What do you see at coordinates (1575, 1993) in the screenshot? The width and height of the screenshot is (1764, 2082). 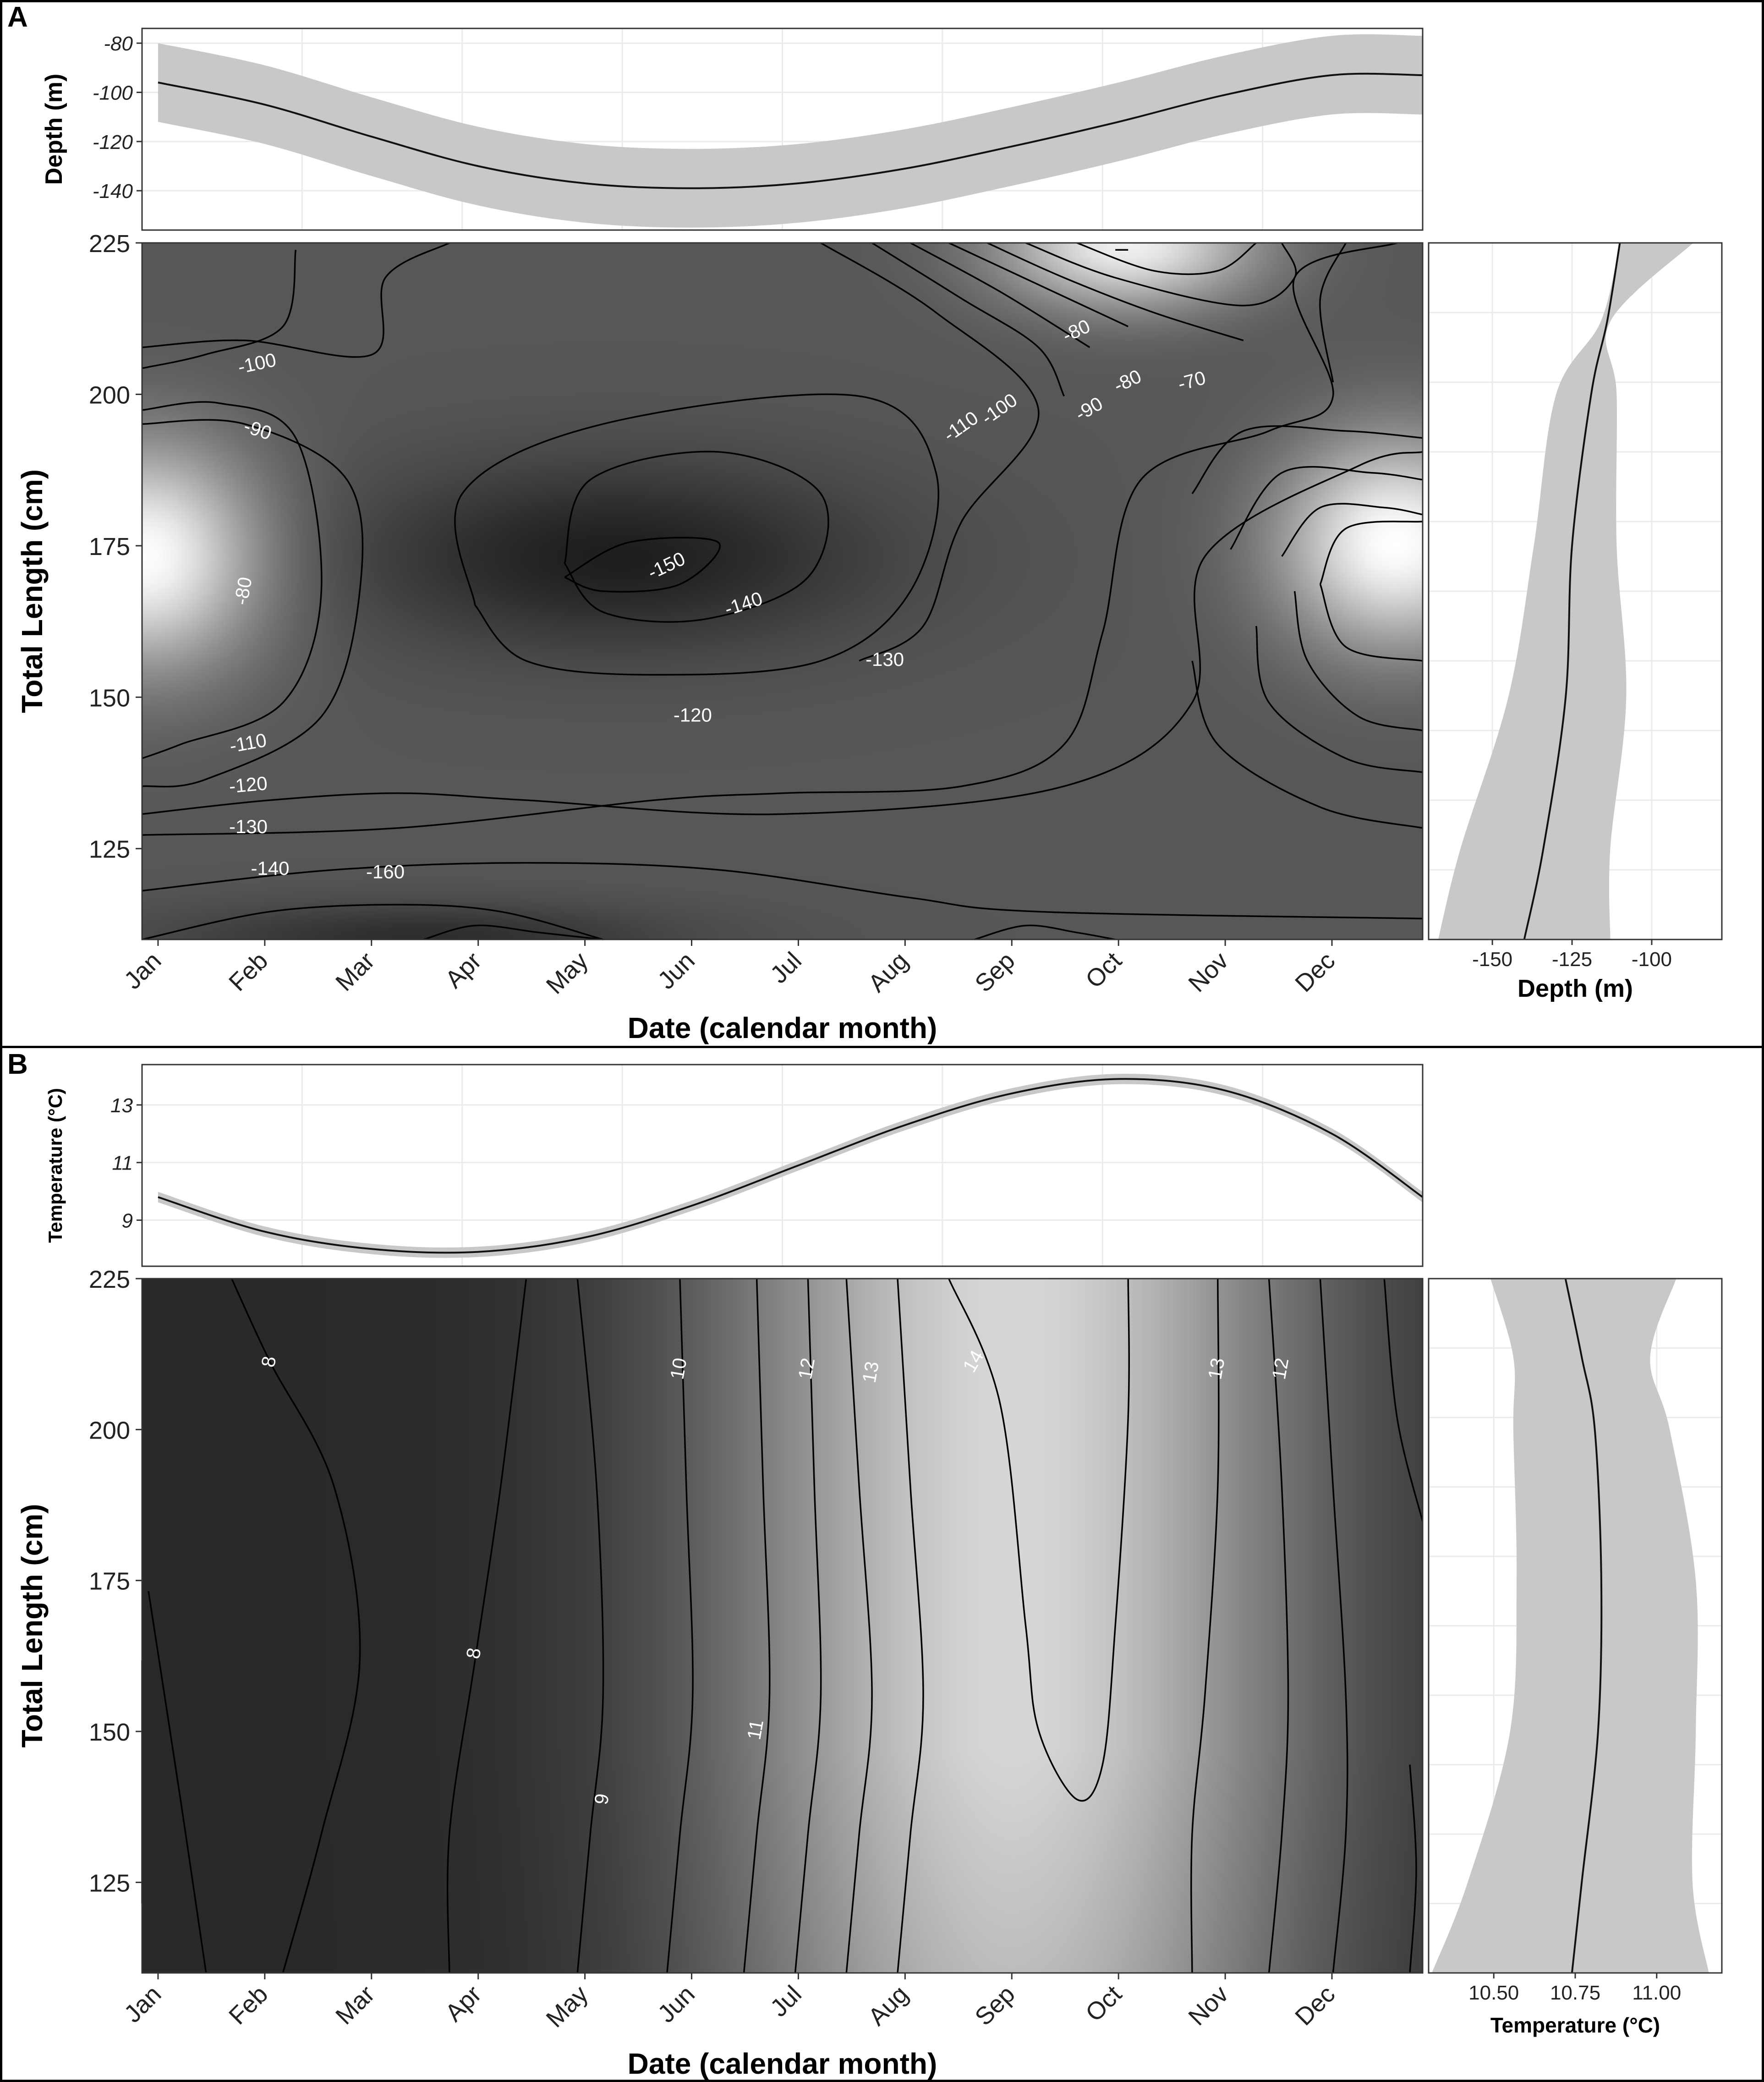 I see `panel-b-right-x-tick-label: 10.75` at bounding box center [1575, 1993].